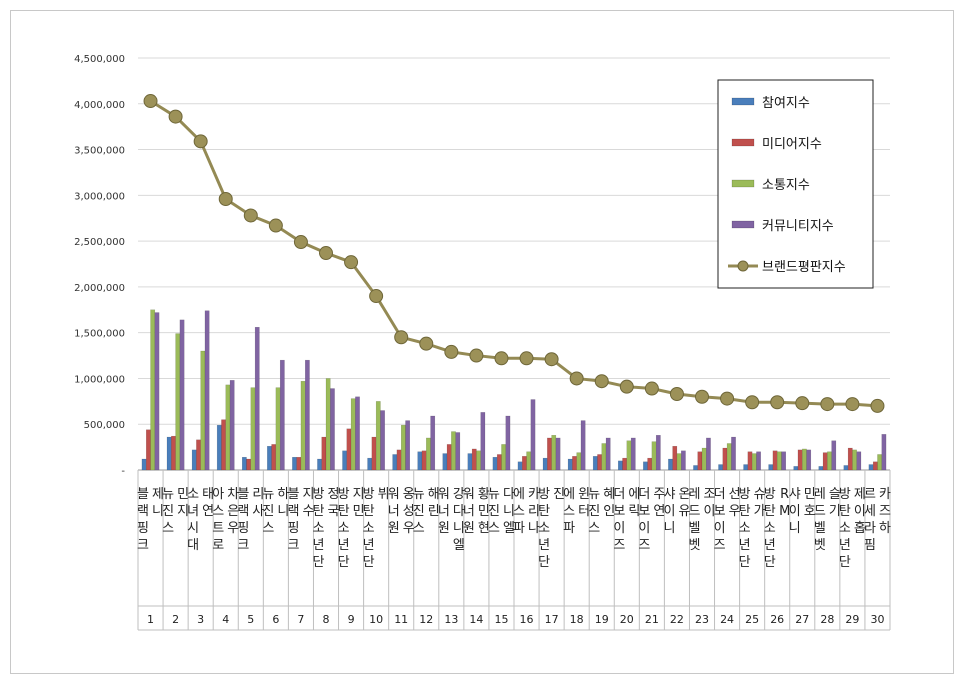 Image resolution: width=966 pixels, height=686 pixels. What do you see at coordinates (376, 296) in the screenshot?
I see `point-브랜드평판지수-10` at bounding box center [376, 296].